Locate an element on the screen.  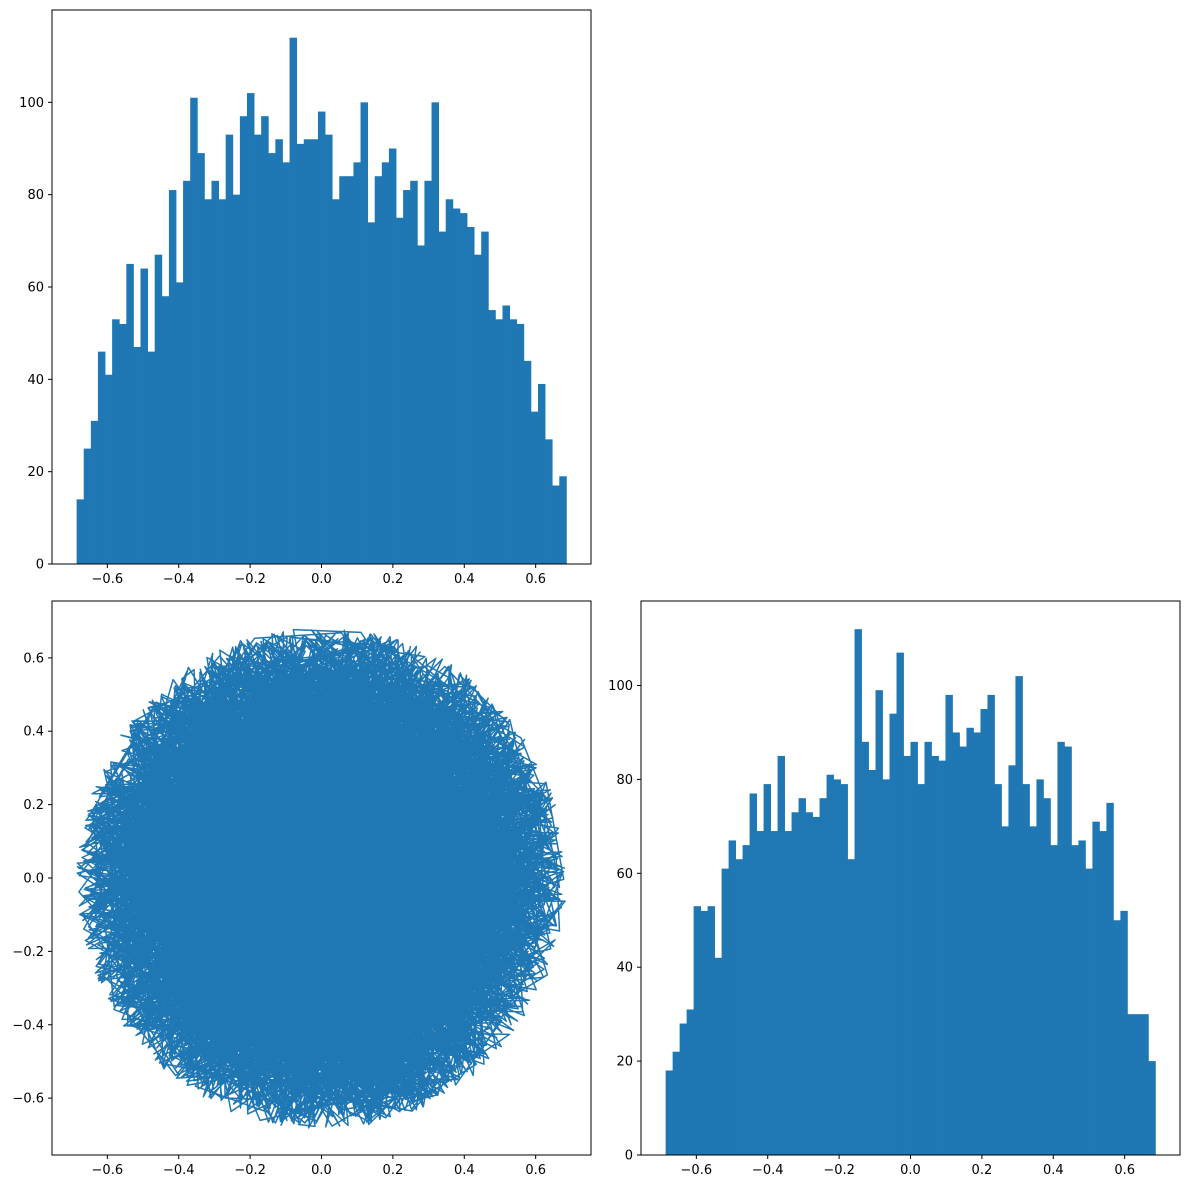
line-x-tick-label: −0.6 is located at coordinates (108, 1170).